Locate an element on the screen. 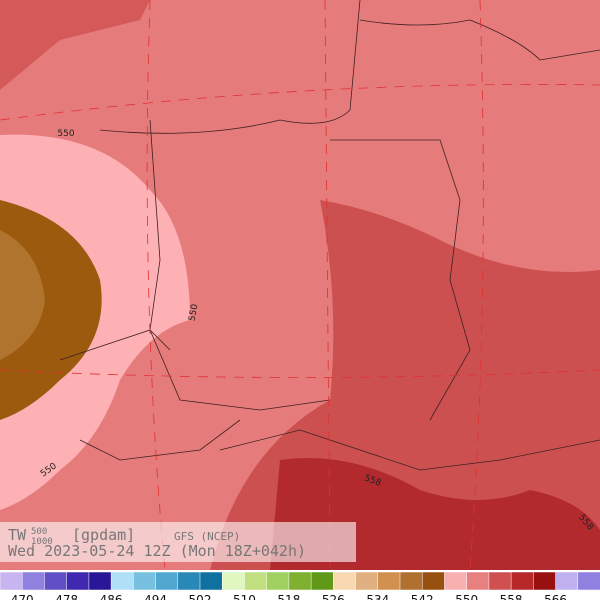 This screenshot has width=600, height=600. colorbar-label: 486 is located at coordinates (111, 596).